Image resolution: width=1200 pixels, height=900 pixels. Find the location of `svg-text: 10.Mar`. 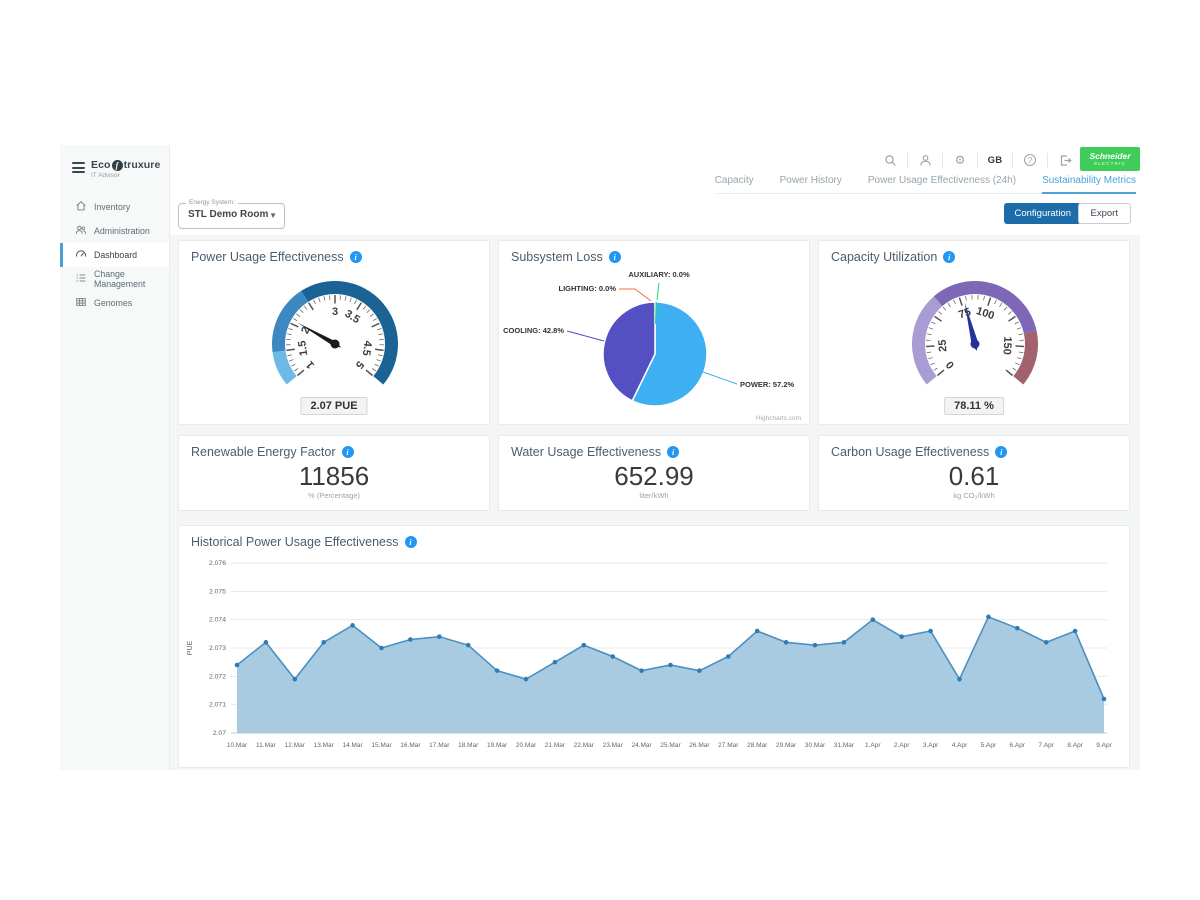

svg-text: 10.Mar is located at coordinates (237, 745).